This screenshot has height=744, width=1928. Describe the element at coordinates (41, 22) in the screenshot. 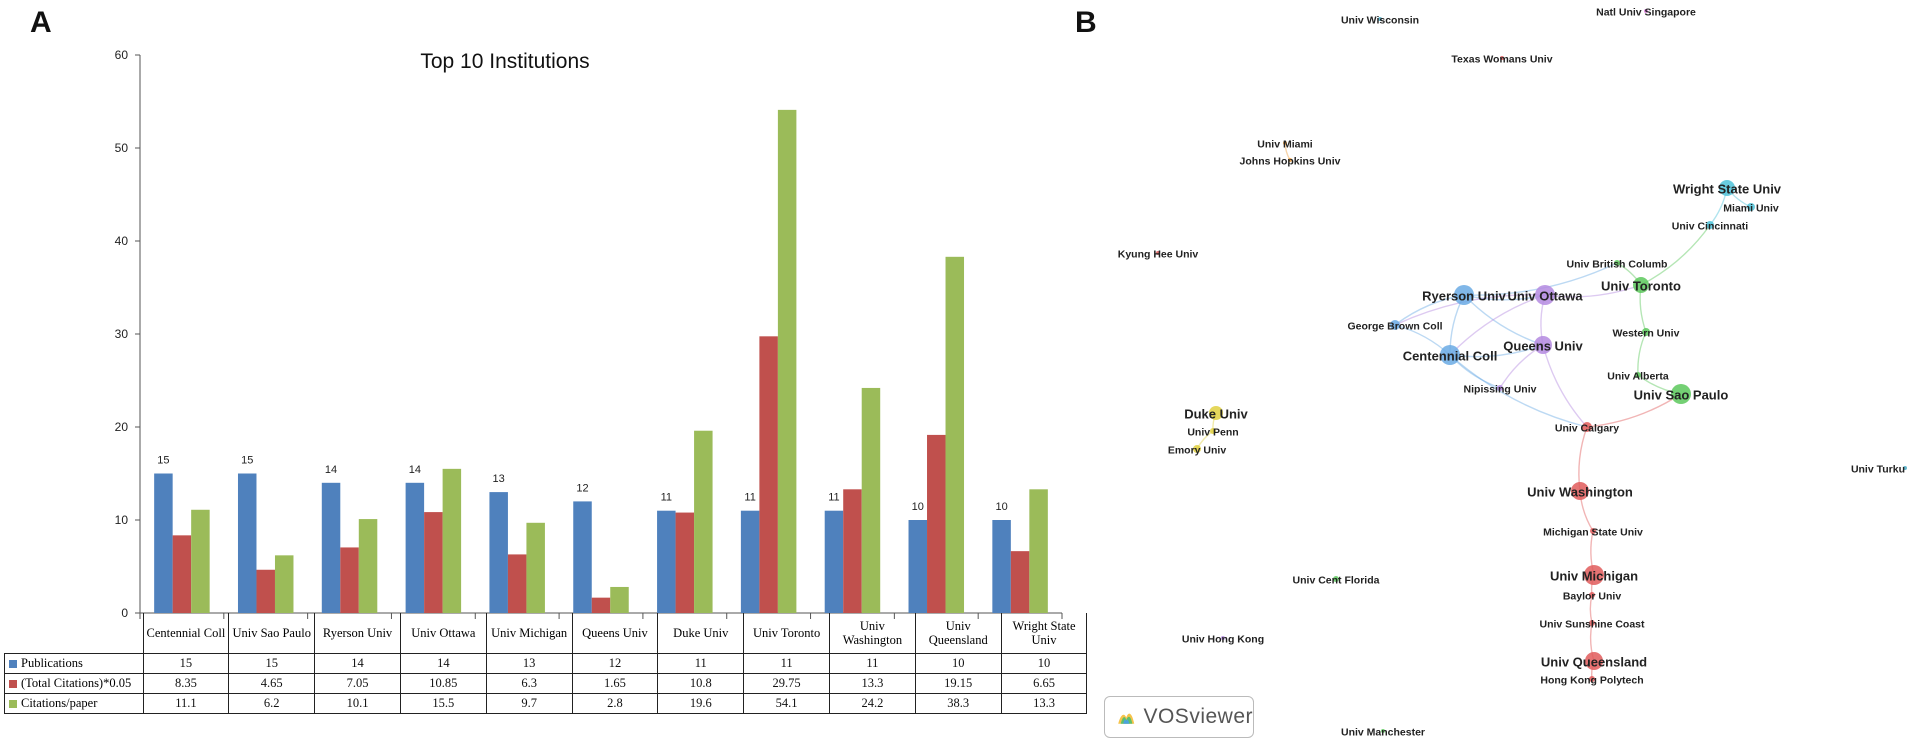

I see `panel-label-a: A` at that location.